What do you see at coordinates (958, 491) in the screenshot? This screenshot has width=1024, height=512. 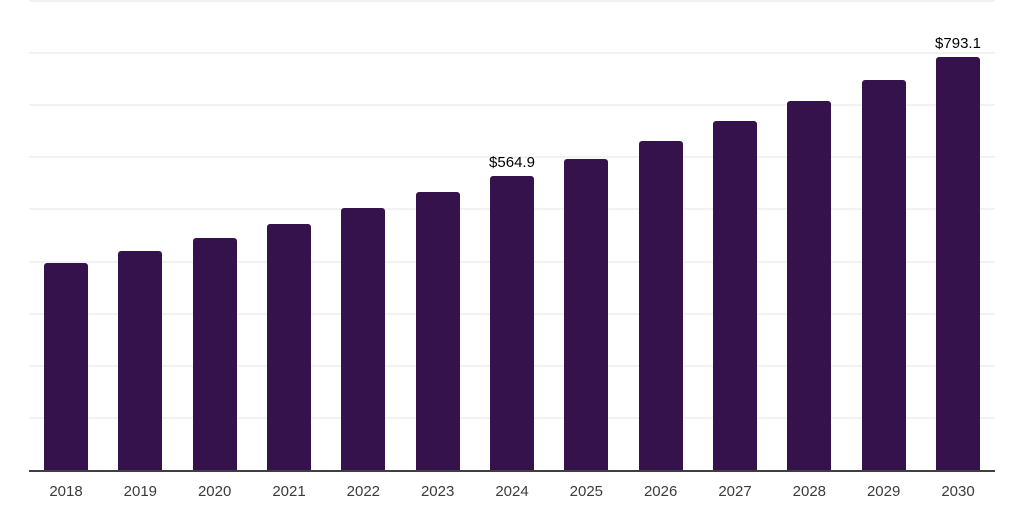 I see `x-tick-2030: 2030` at bounding box center [958, 491].